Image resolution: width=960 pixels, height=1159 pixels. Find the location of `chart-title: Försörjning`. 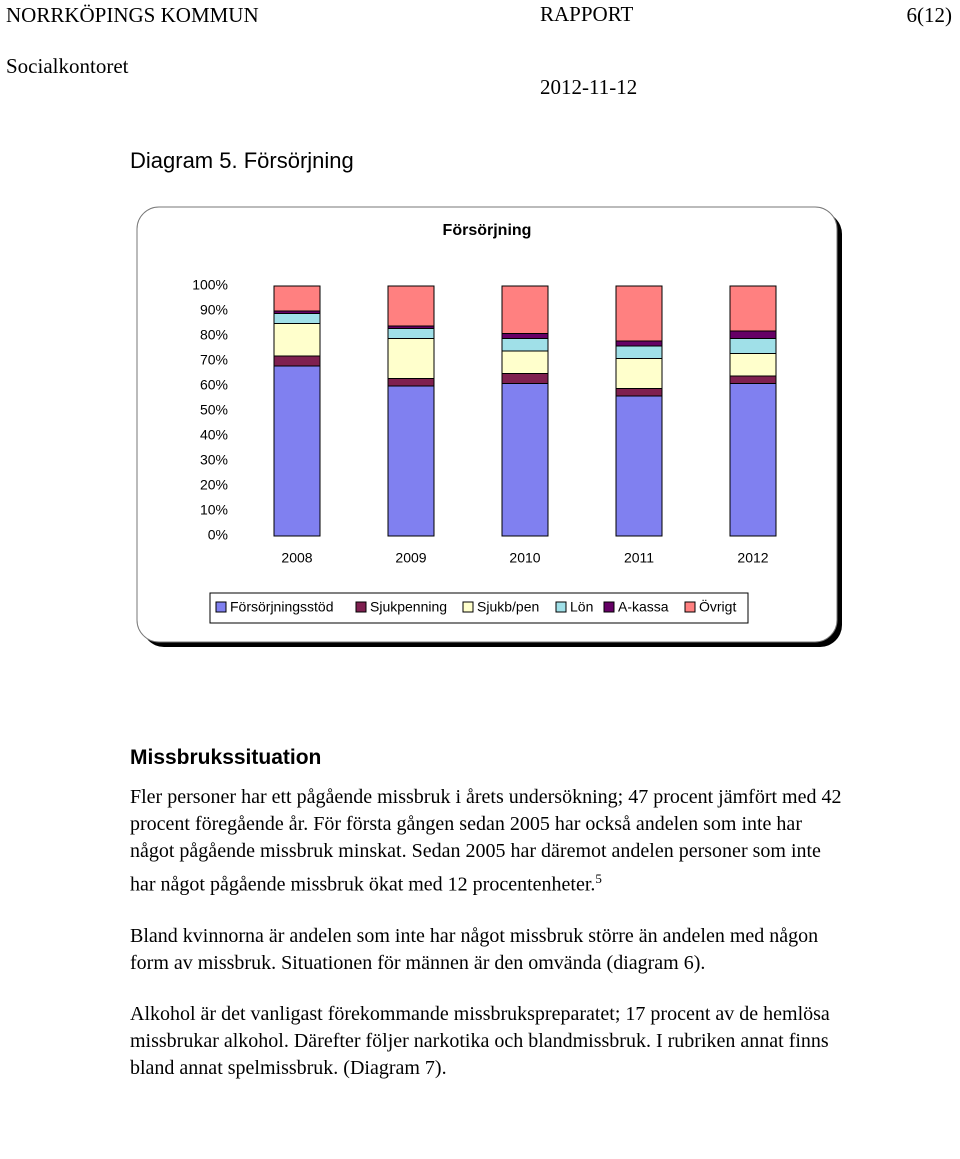

chart-title: Försörjning is located at coordinates (487, 230).